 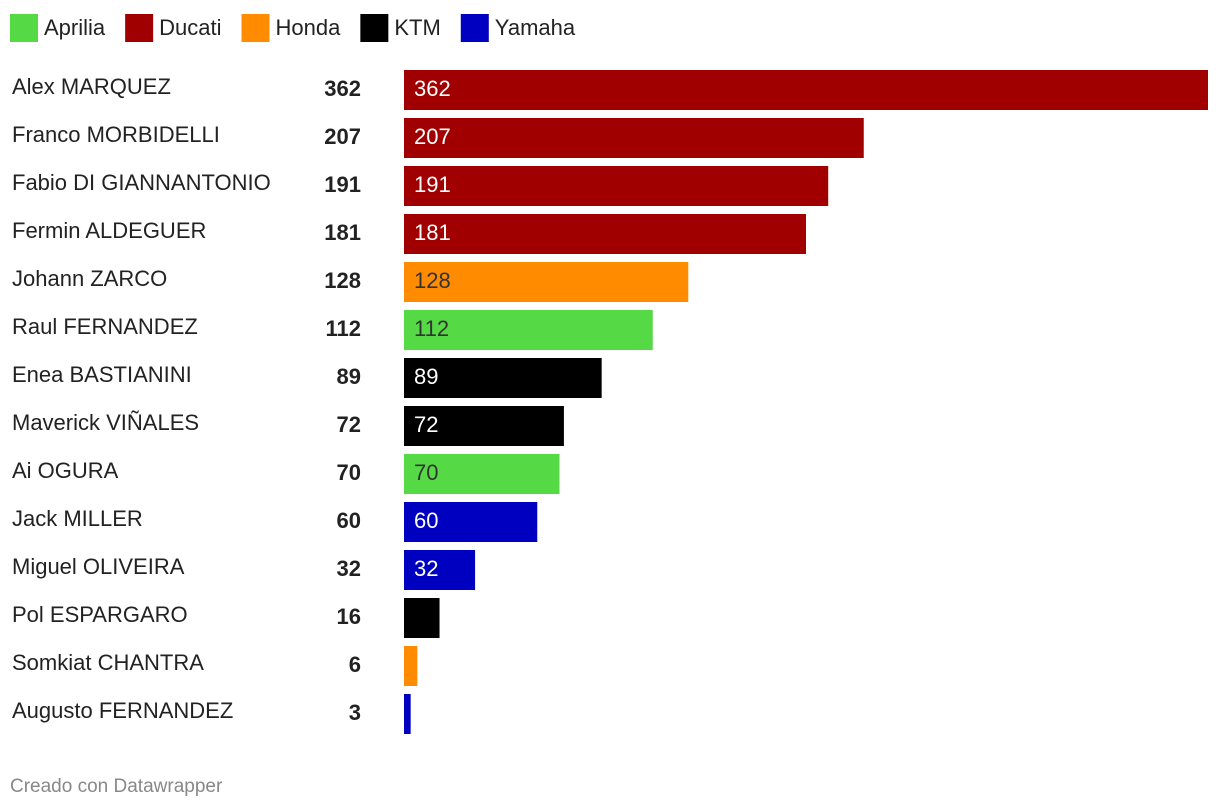 I want to click on bar-label: 112, so click(x=431, y=328).